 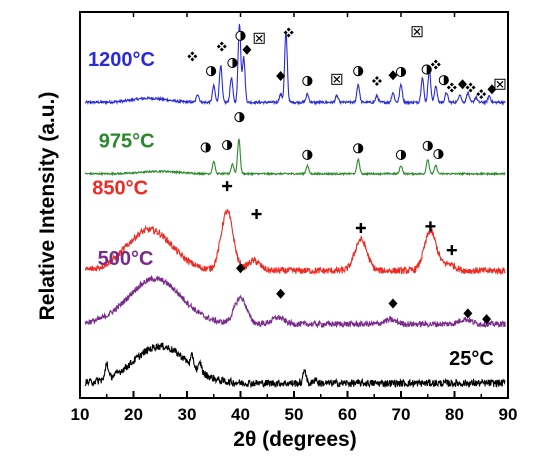 I want to click on x-tick-label-30: 30, so click(x=187, y=414).